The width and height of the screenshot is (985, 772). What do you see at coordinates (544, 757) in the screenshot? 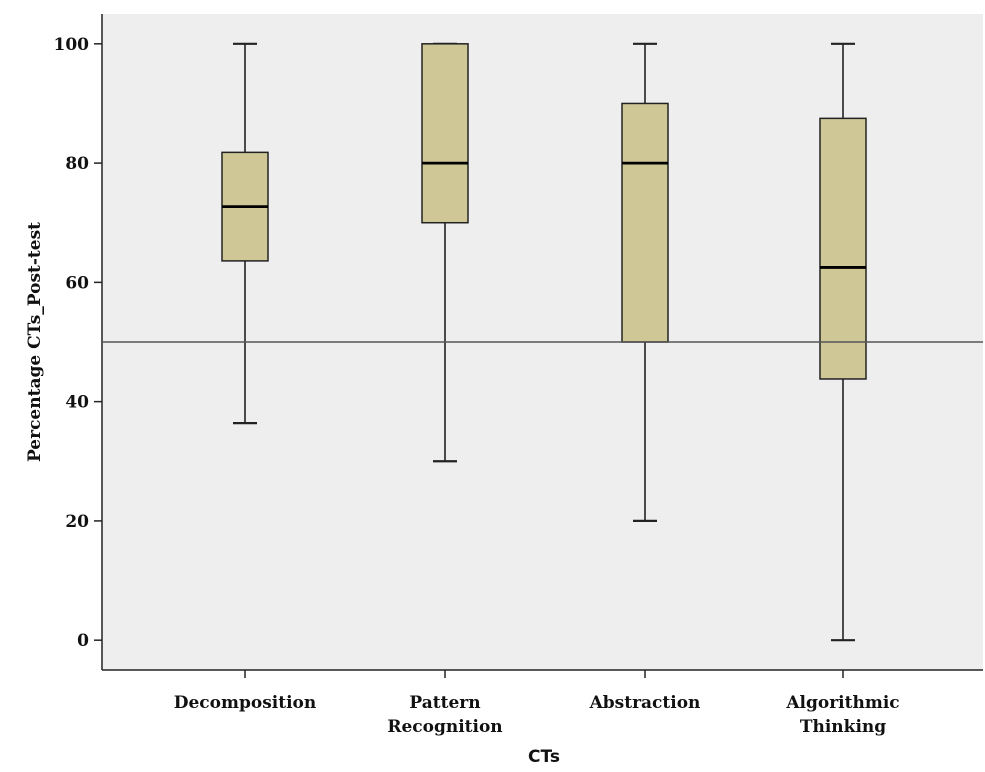
I see `x-axis-label: CTs` at bounding box center [544, 757].